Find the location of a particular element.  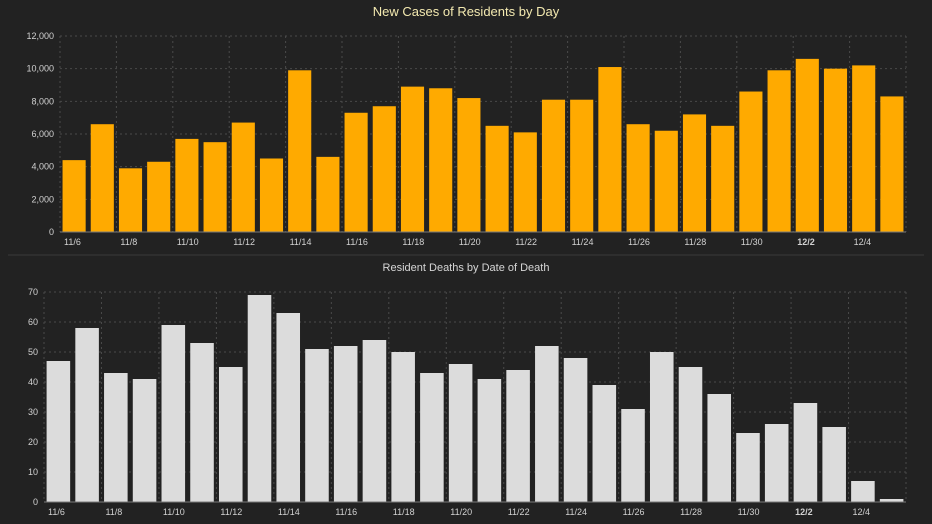

deaths-x-tick-label: 11/18 is located at coordinates (404, 512).